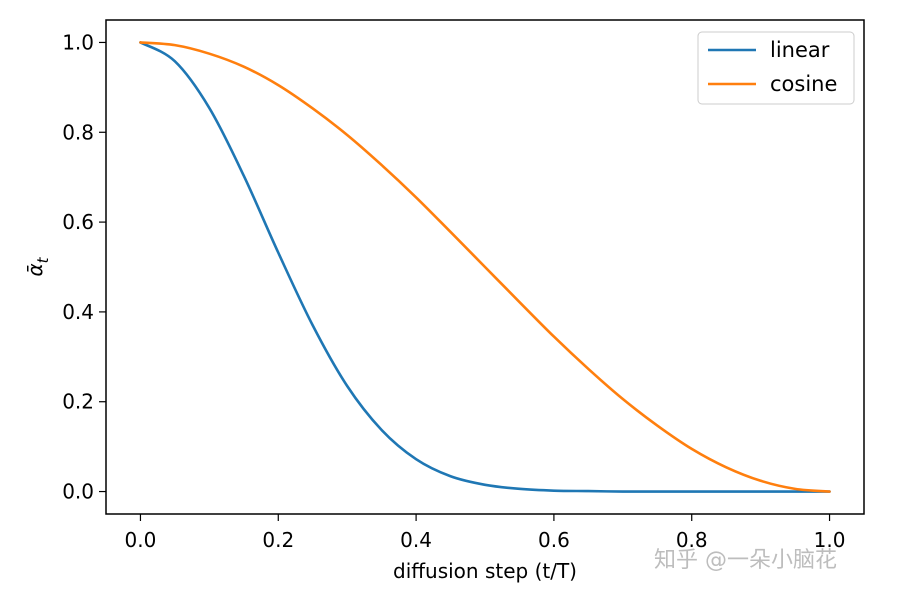 This screenshot has height=596, width=898. What do you see at coordinates (800, 50) in the screenshot?
I see `legend-label-linear: linear` at bounding box center [800, 50].